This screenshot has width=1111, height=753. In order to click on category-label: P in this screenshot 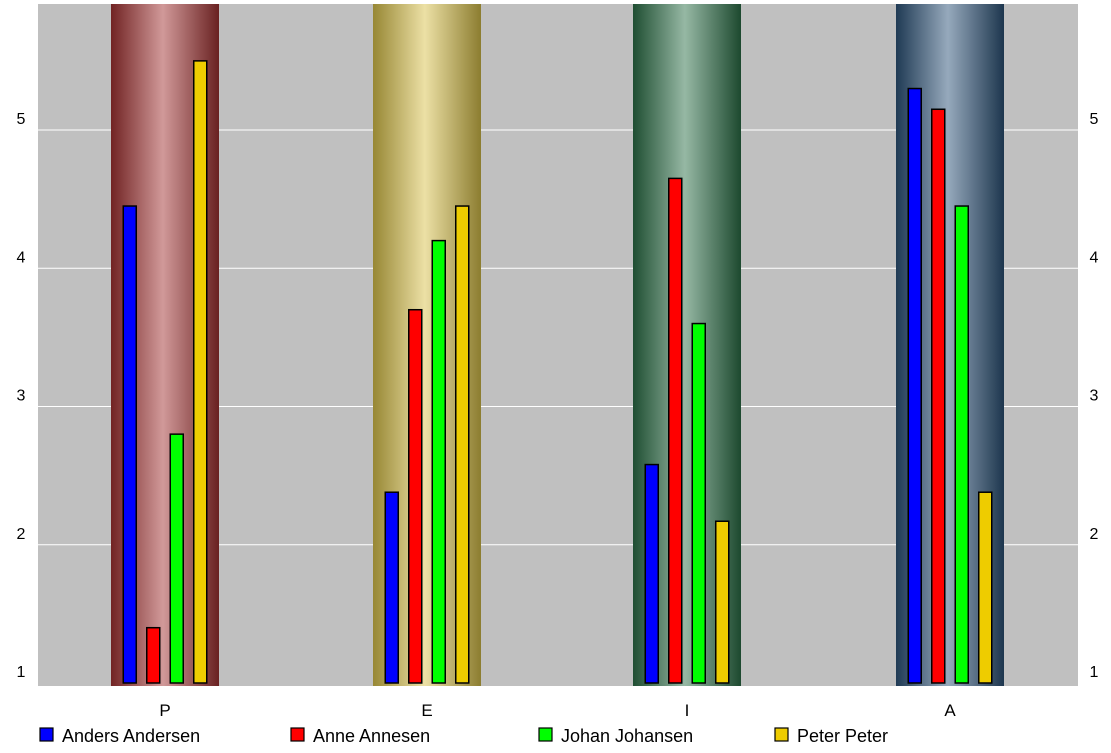, I will do `click(164, 710)`.